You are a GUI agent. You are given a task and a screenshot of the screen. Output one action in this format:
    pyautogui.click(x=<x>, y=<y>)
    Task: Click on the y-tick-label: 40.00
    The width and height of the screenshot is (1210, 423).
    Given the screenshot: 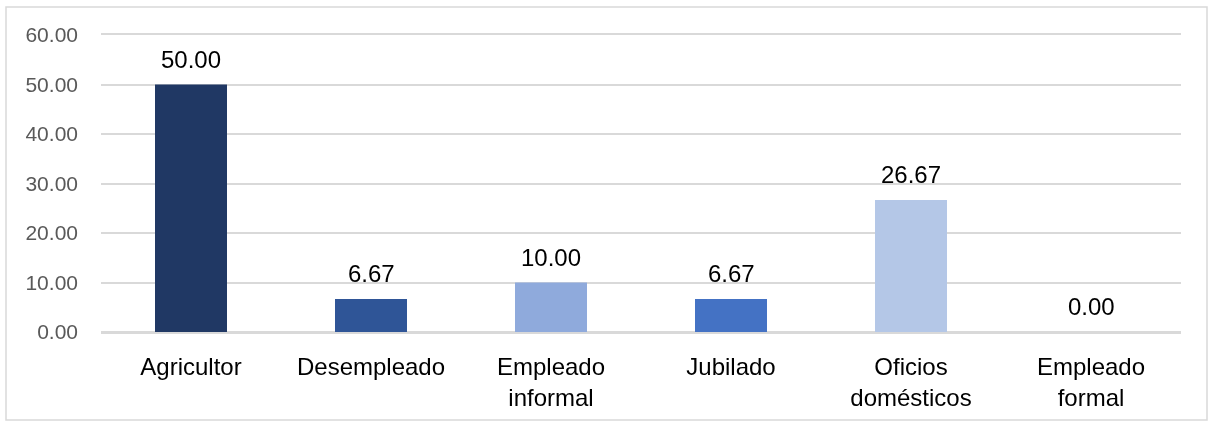 What is the action you would take?
    pyautogui.click(x=51, y=134)
    